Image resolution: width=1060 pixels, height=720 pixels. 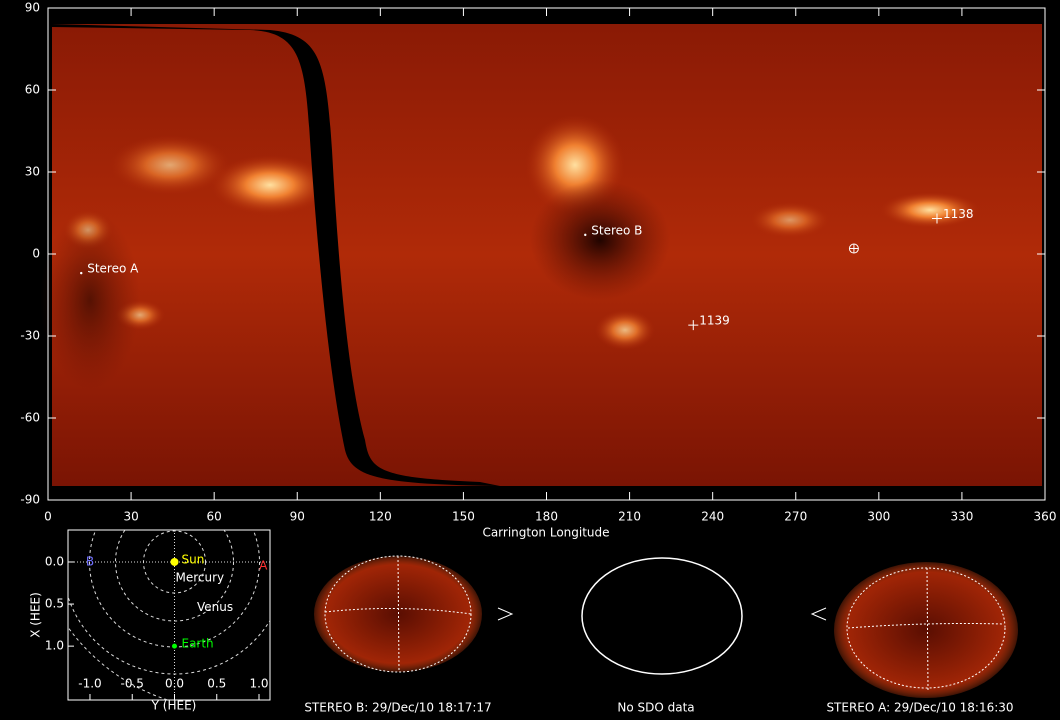 What do you see at coordinates (36, 254) in the screenshot?
I see `y-tick-label: 0` at bounding box center [36, 254].